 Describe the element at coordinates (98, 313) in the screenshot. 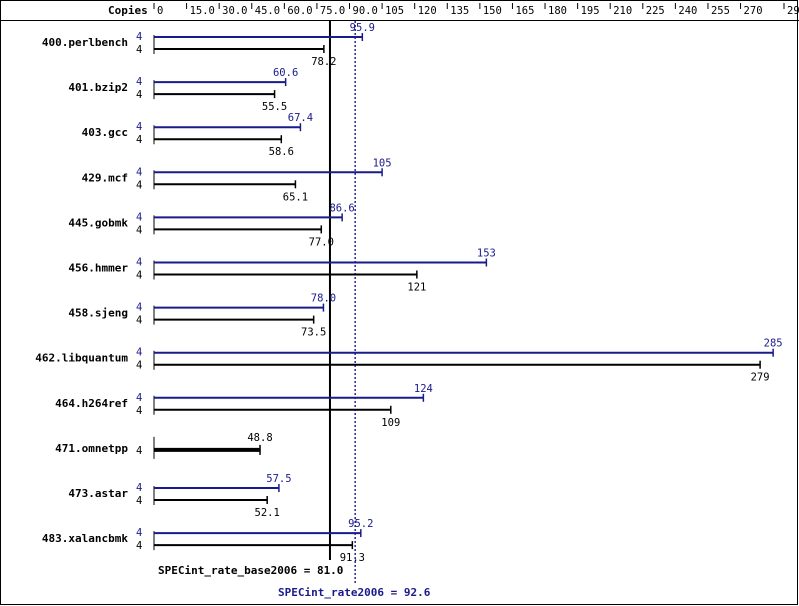

I see `category-label: 458.sjeng` at that location.